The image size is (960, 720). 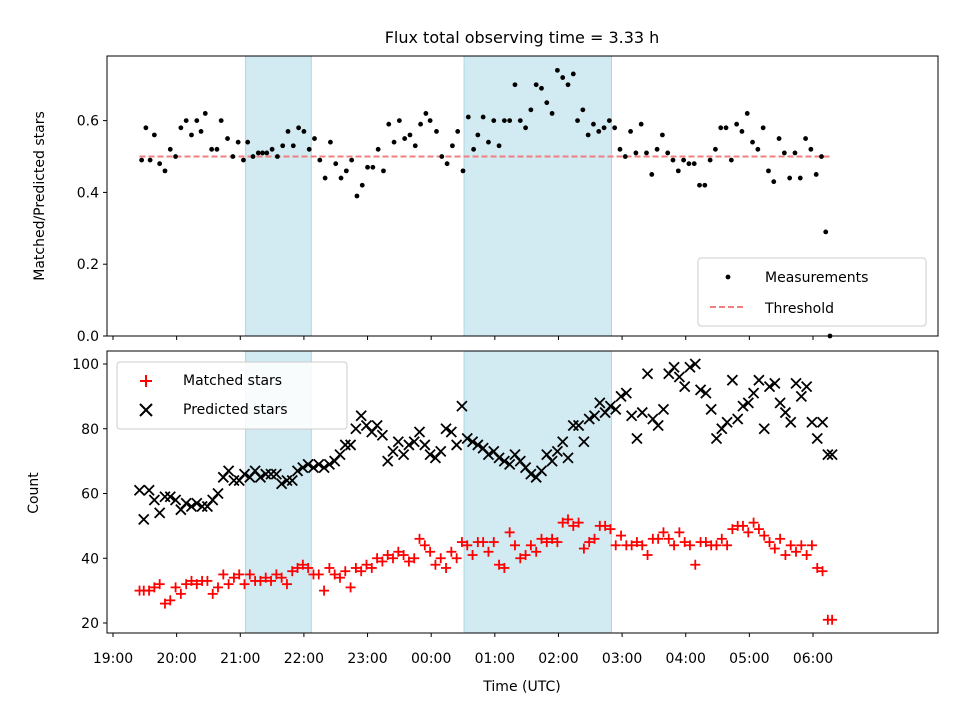 I want to click on bottom-y-axis-label: Count, so click(x=34, y=493).